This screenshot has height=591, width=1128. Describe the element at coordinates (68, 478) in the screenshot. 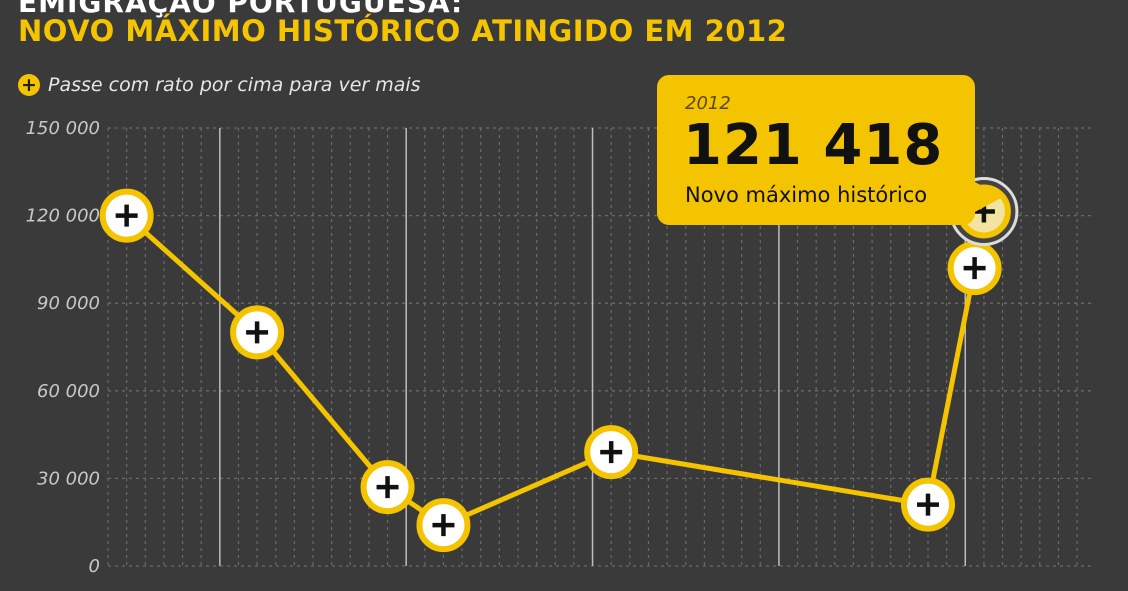

I see `y-tick-label: 30 000` at that location.